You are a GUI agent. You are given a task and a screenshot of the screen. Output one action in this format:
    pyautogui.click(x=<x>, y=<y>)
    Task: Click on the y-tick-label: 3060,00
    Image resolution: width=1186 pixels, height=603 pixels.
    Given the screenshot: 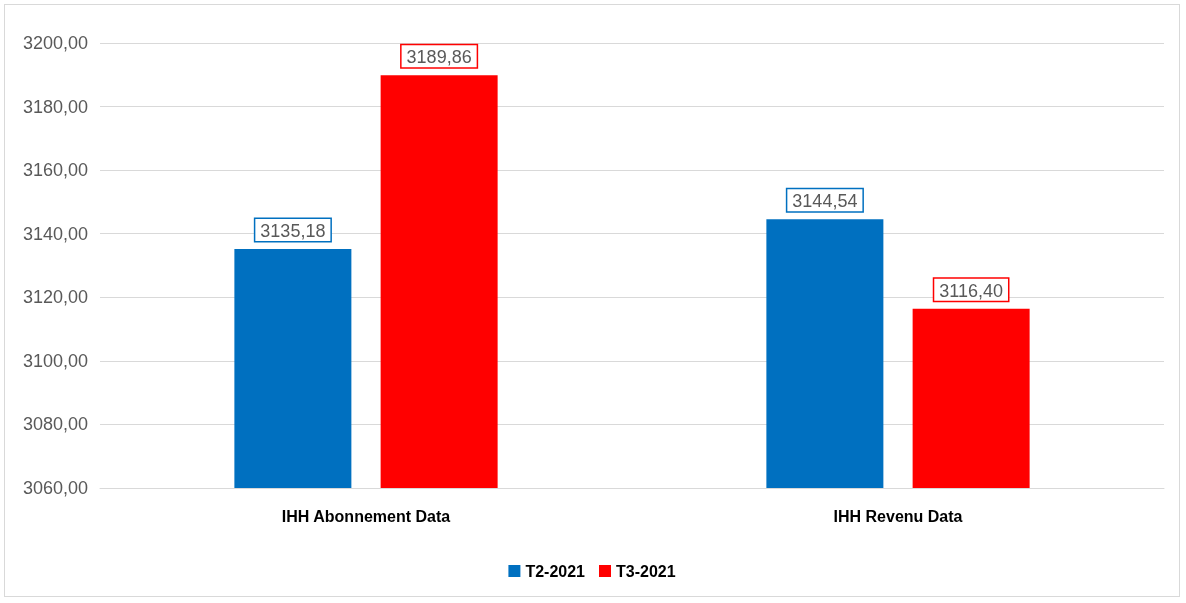 What is the action you would take?
    pyautogui.click(x=55, y=488)
    